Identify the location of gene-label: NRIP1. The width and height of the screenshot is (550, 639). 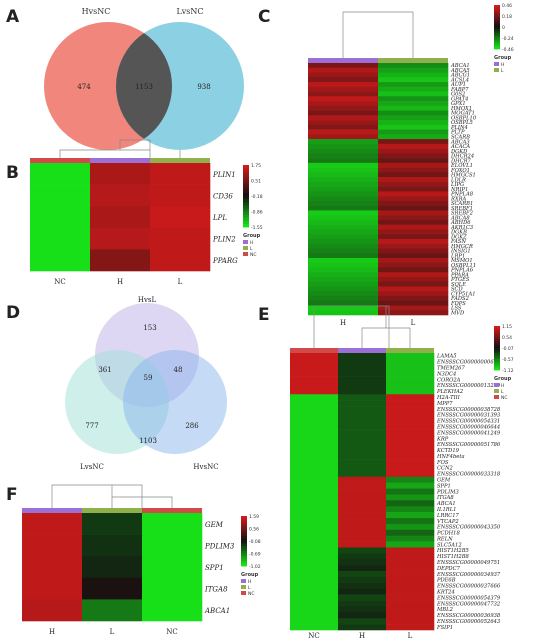
(459, 190).